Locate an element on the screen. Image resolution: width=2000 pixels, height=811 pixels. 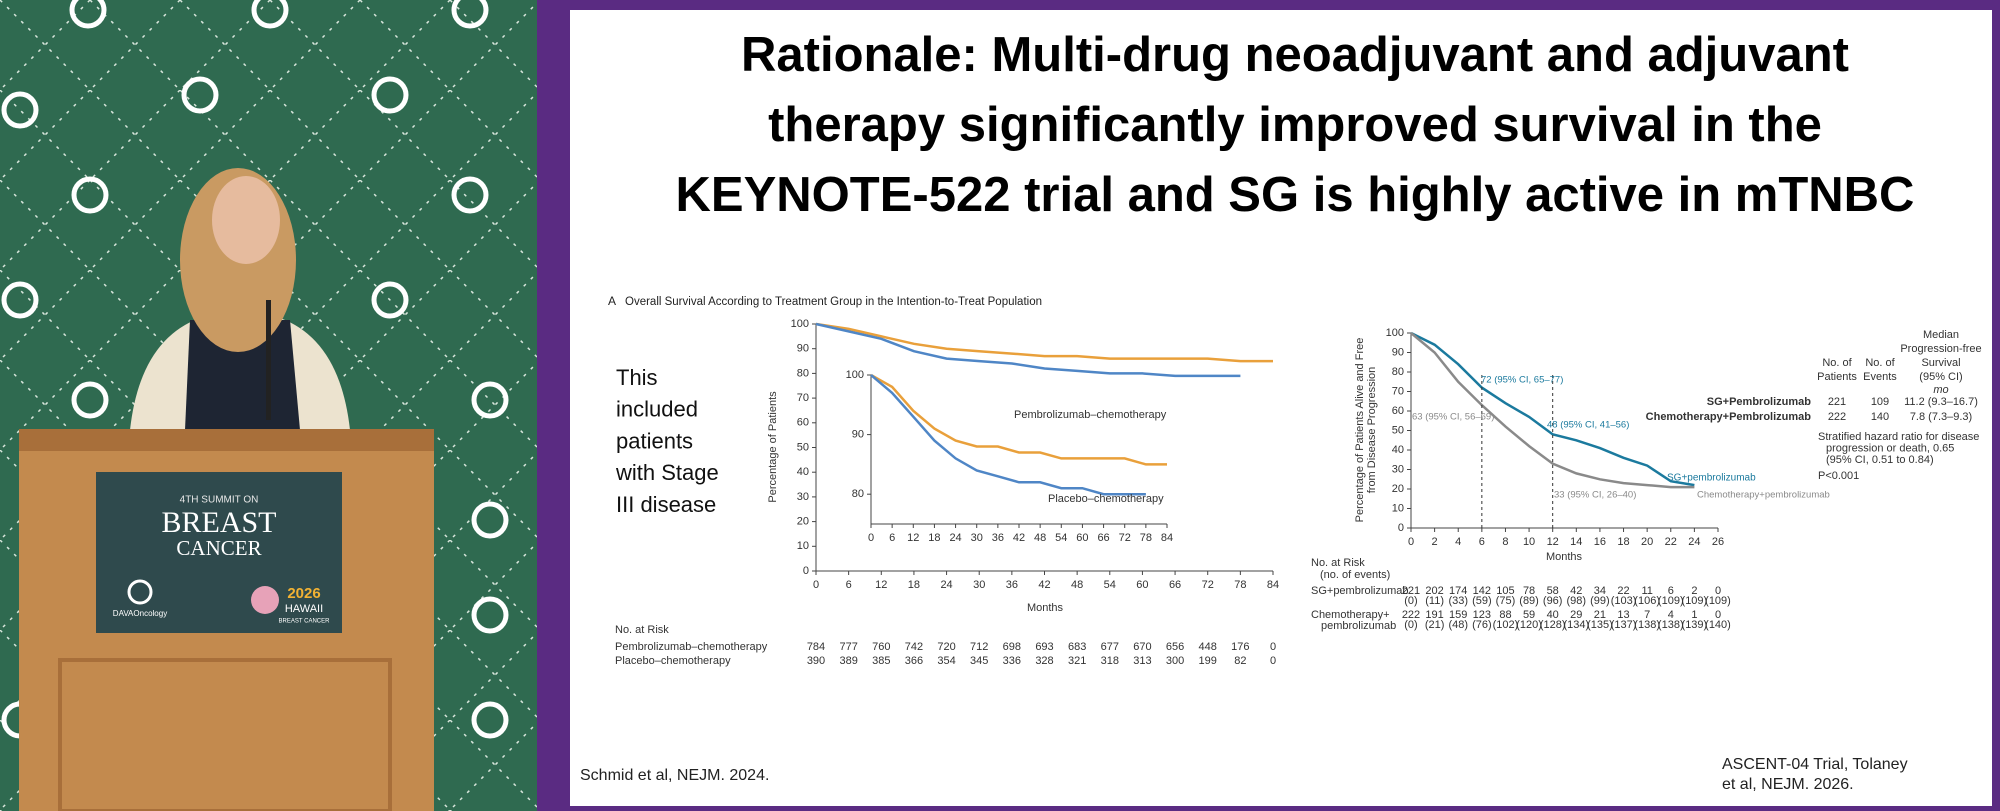
y-tick-label: 20 is located at coordinates (803, 522).